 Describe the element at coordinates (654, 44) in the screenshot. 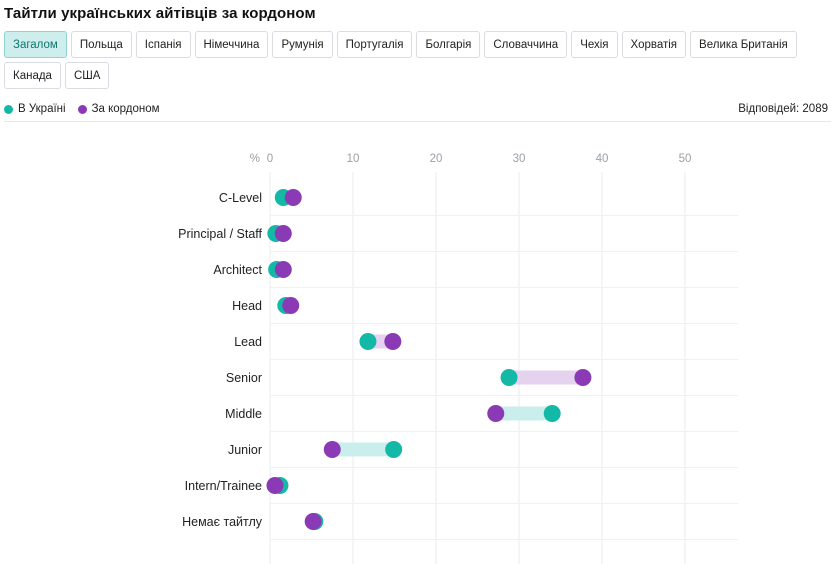

I see `tab-9: Хорватія` at that location.